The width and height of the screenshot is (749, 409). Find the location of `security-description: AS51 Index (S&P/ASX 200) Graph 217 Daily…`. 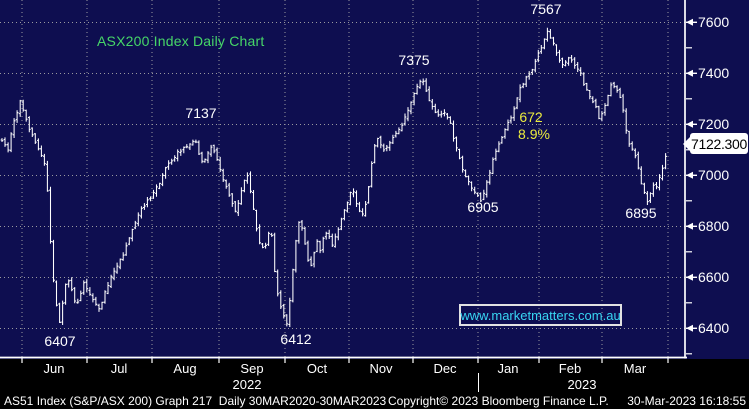

security-description: AS51 Index (S&P/ASX 200) Graph 217 Daily… is located at coordinates (195, 401).